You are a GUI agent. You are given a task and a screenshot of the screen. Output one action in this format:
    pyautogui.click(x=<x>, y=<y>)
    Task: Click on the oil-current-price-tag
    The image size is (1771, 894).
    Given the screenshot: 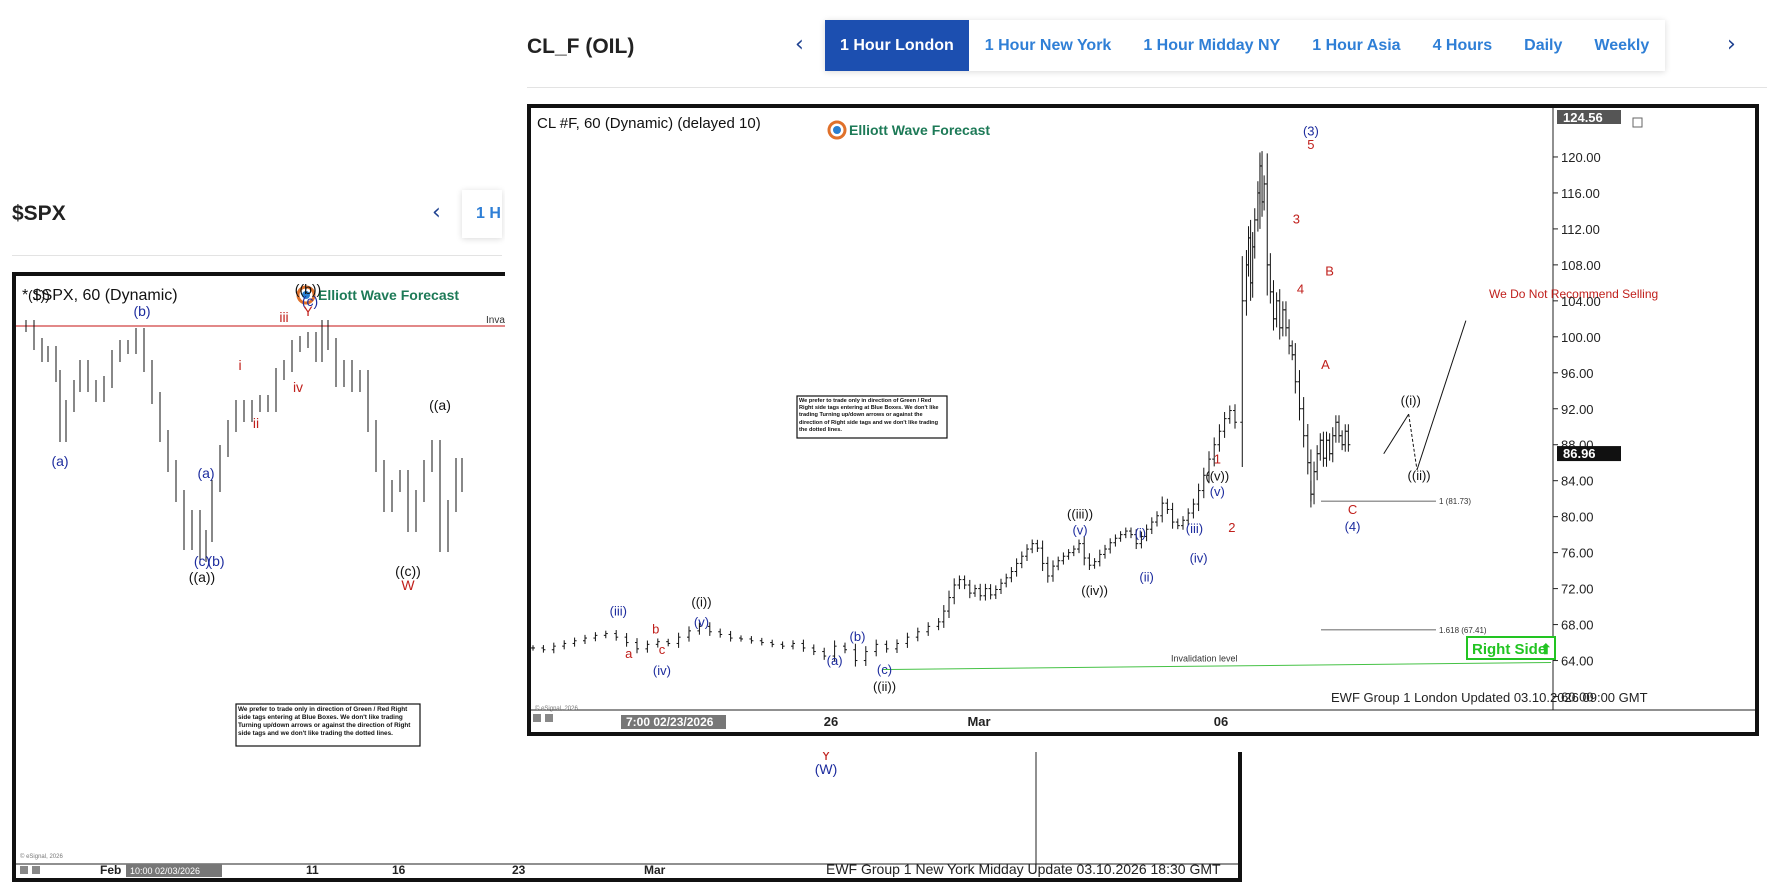 What is the action you would take?
    pyautogui.click(x=1589, y=454)
    